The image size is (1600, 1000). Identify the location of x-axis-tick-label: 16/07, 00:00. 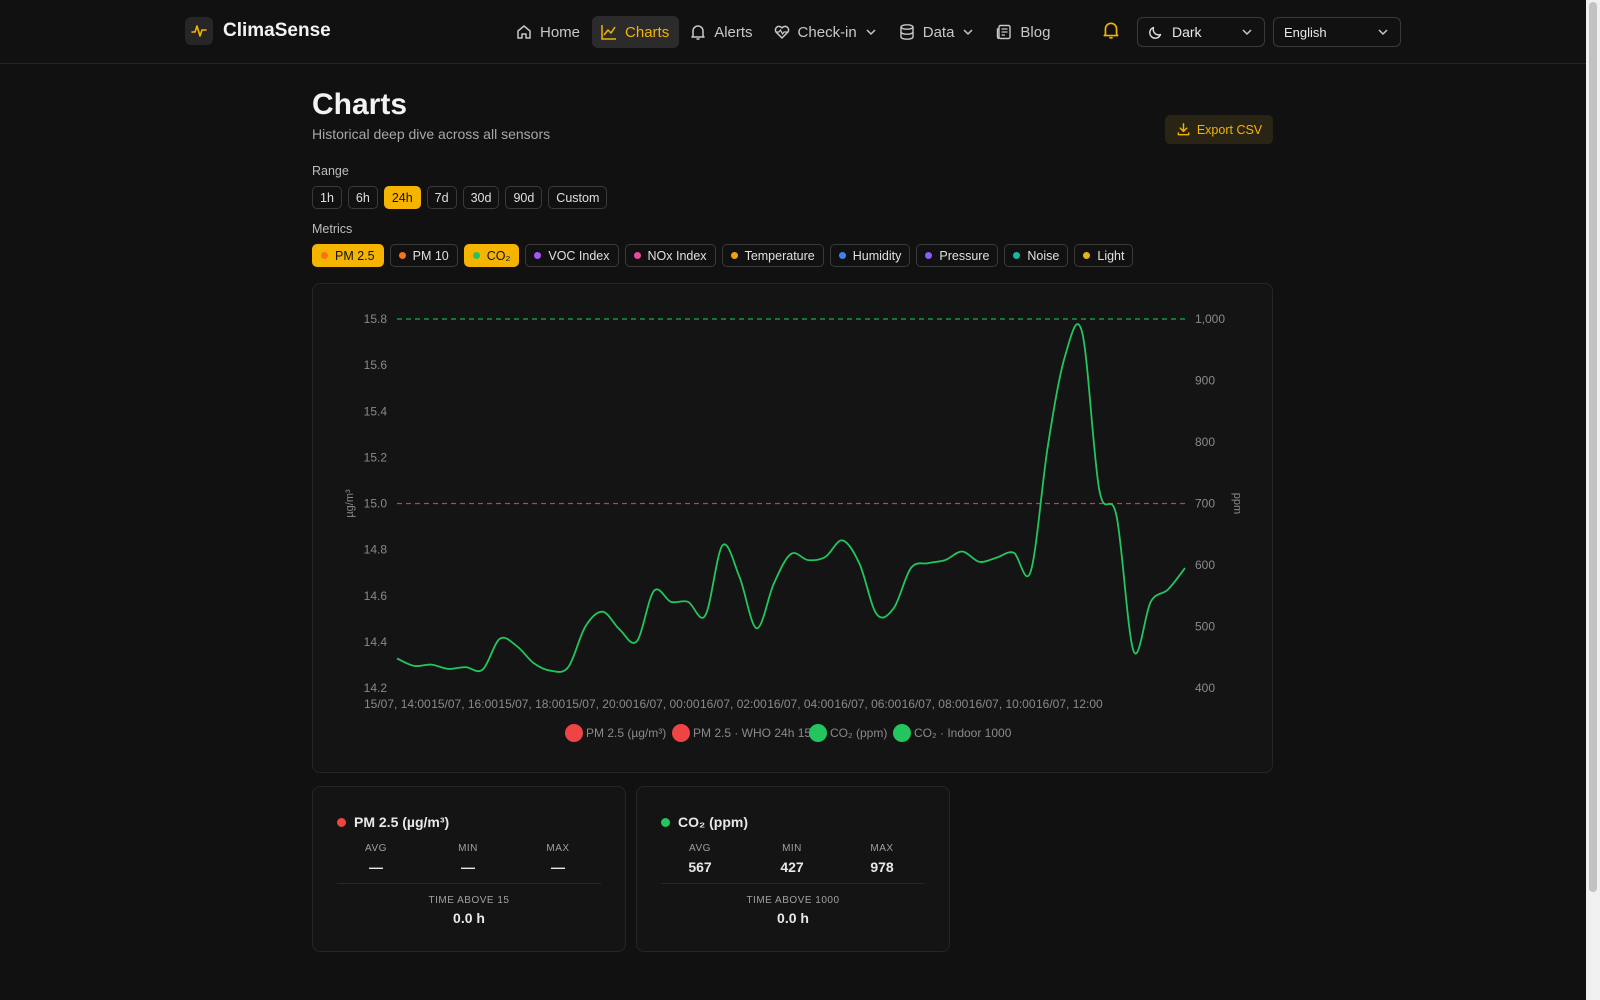
(666, 704).